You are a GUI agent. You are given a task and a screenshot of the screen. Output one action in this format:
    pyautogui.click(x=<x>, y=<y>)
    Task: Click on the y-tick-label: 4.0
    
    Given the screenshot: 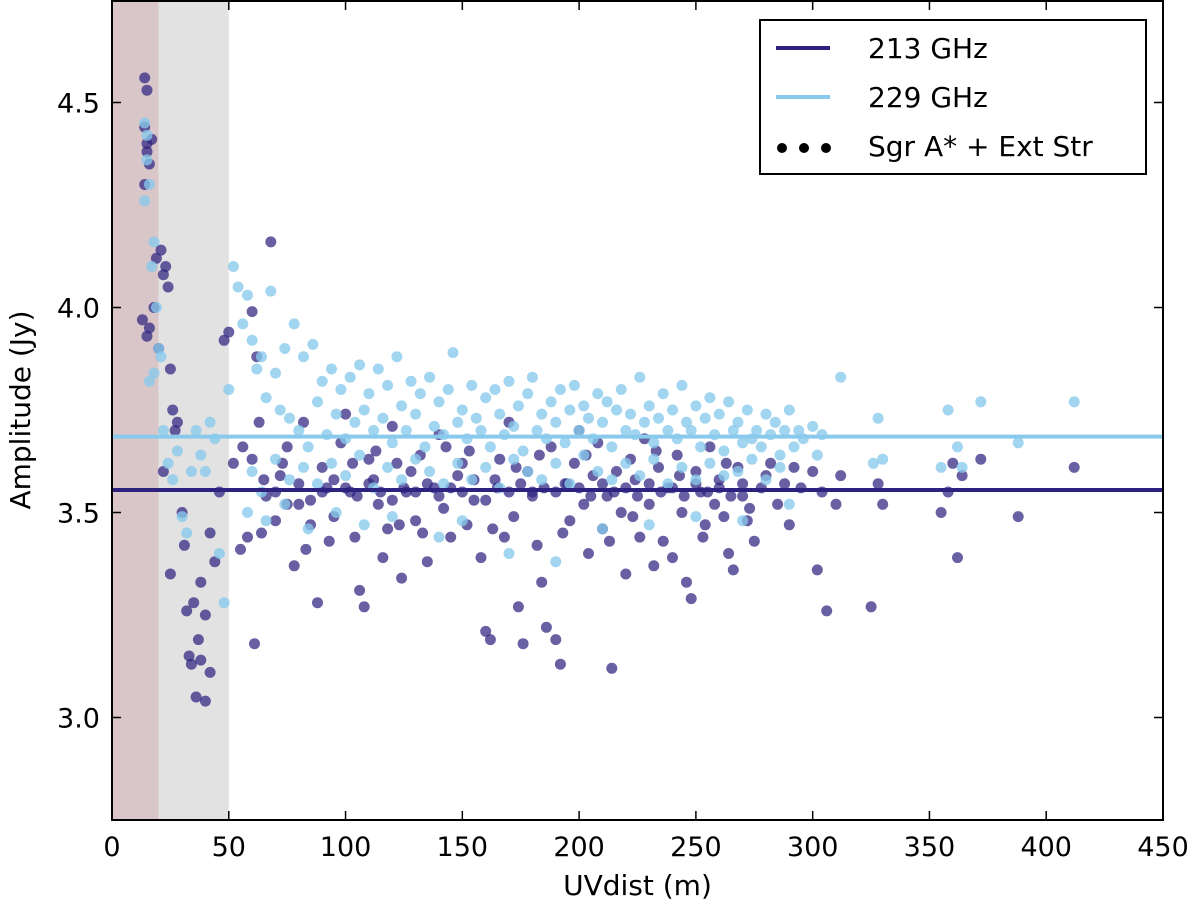 What is the action you would take?
    pyautogui.click(x=78, y=309)
    